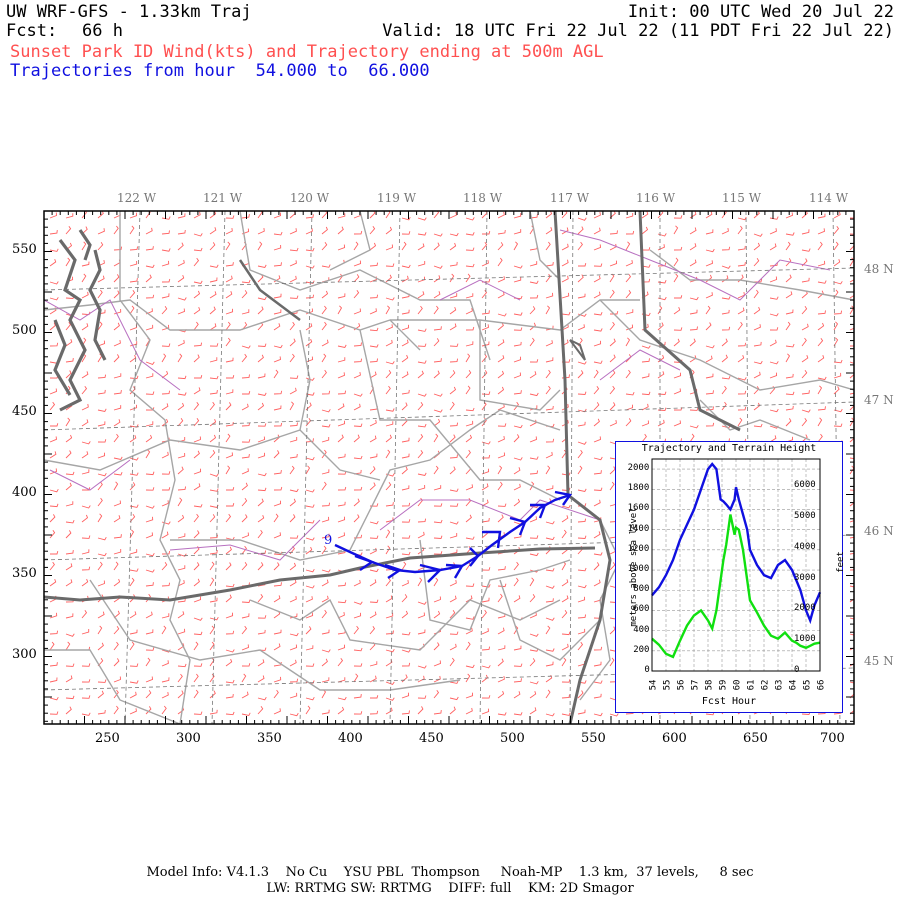 The width and height of the screenshot is (900, 900). What do you see at coordinates (638, 508) in the screenshot?
I see `inset-left-tick: 1600` at bounding box center [638, 508].